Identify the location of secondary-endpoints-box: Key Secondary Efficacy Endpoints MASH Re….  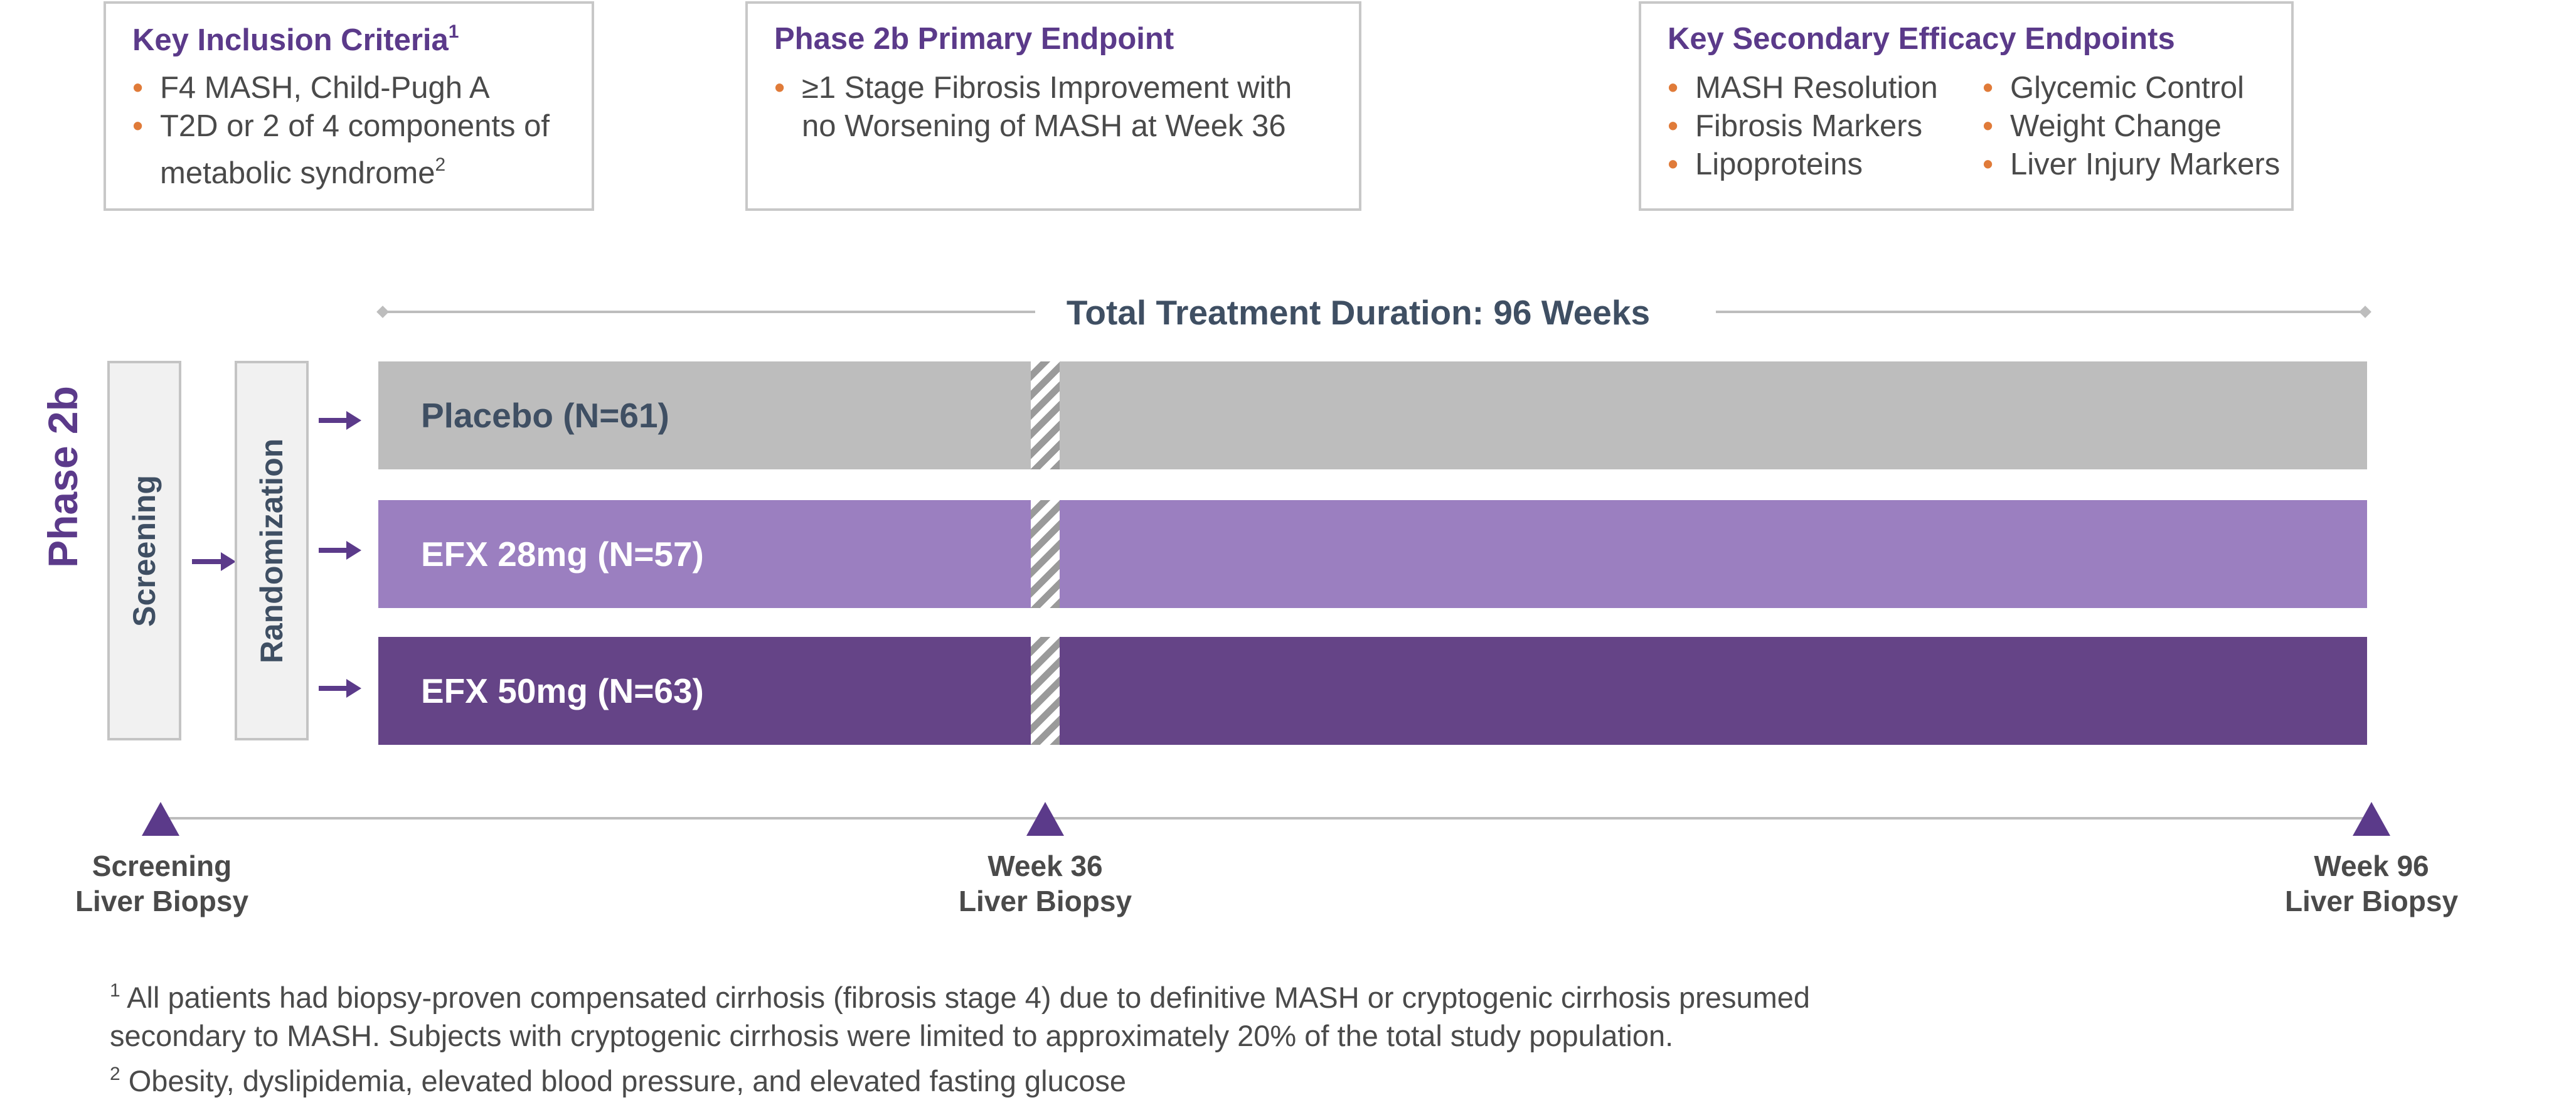
(1967, 106).